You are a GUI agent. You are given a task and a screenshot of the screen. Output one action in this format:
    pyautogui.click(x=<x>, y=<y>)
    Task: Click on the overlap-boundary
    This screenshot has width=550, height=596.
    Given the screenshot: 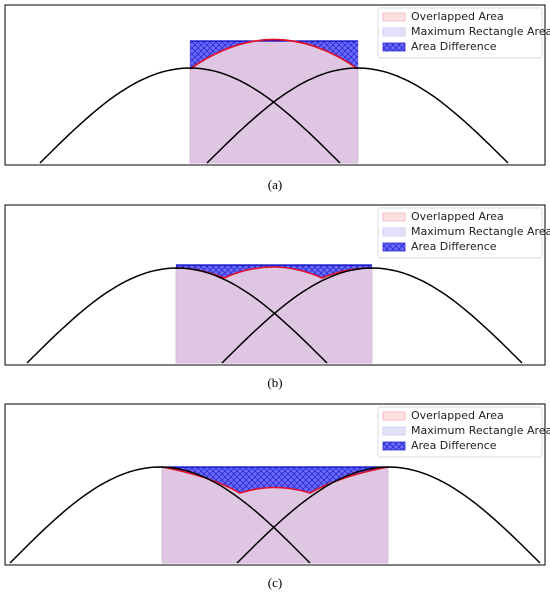 What is the action you would take?
    pyautogui.click(x=274, y=54)
    